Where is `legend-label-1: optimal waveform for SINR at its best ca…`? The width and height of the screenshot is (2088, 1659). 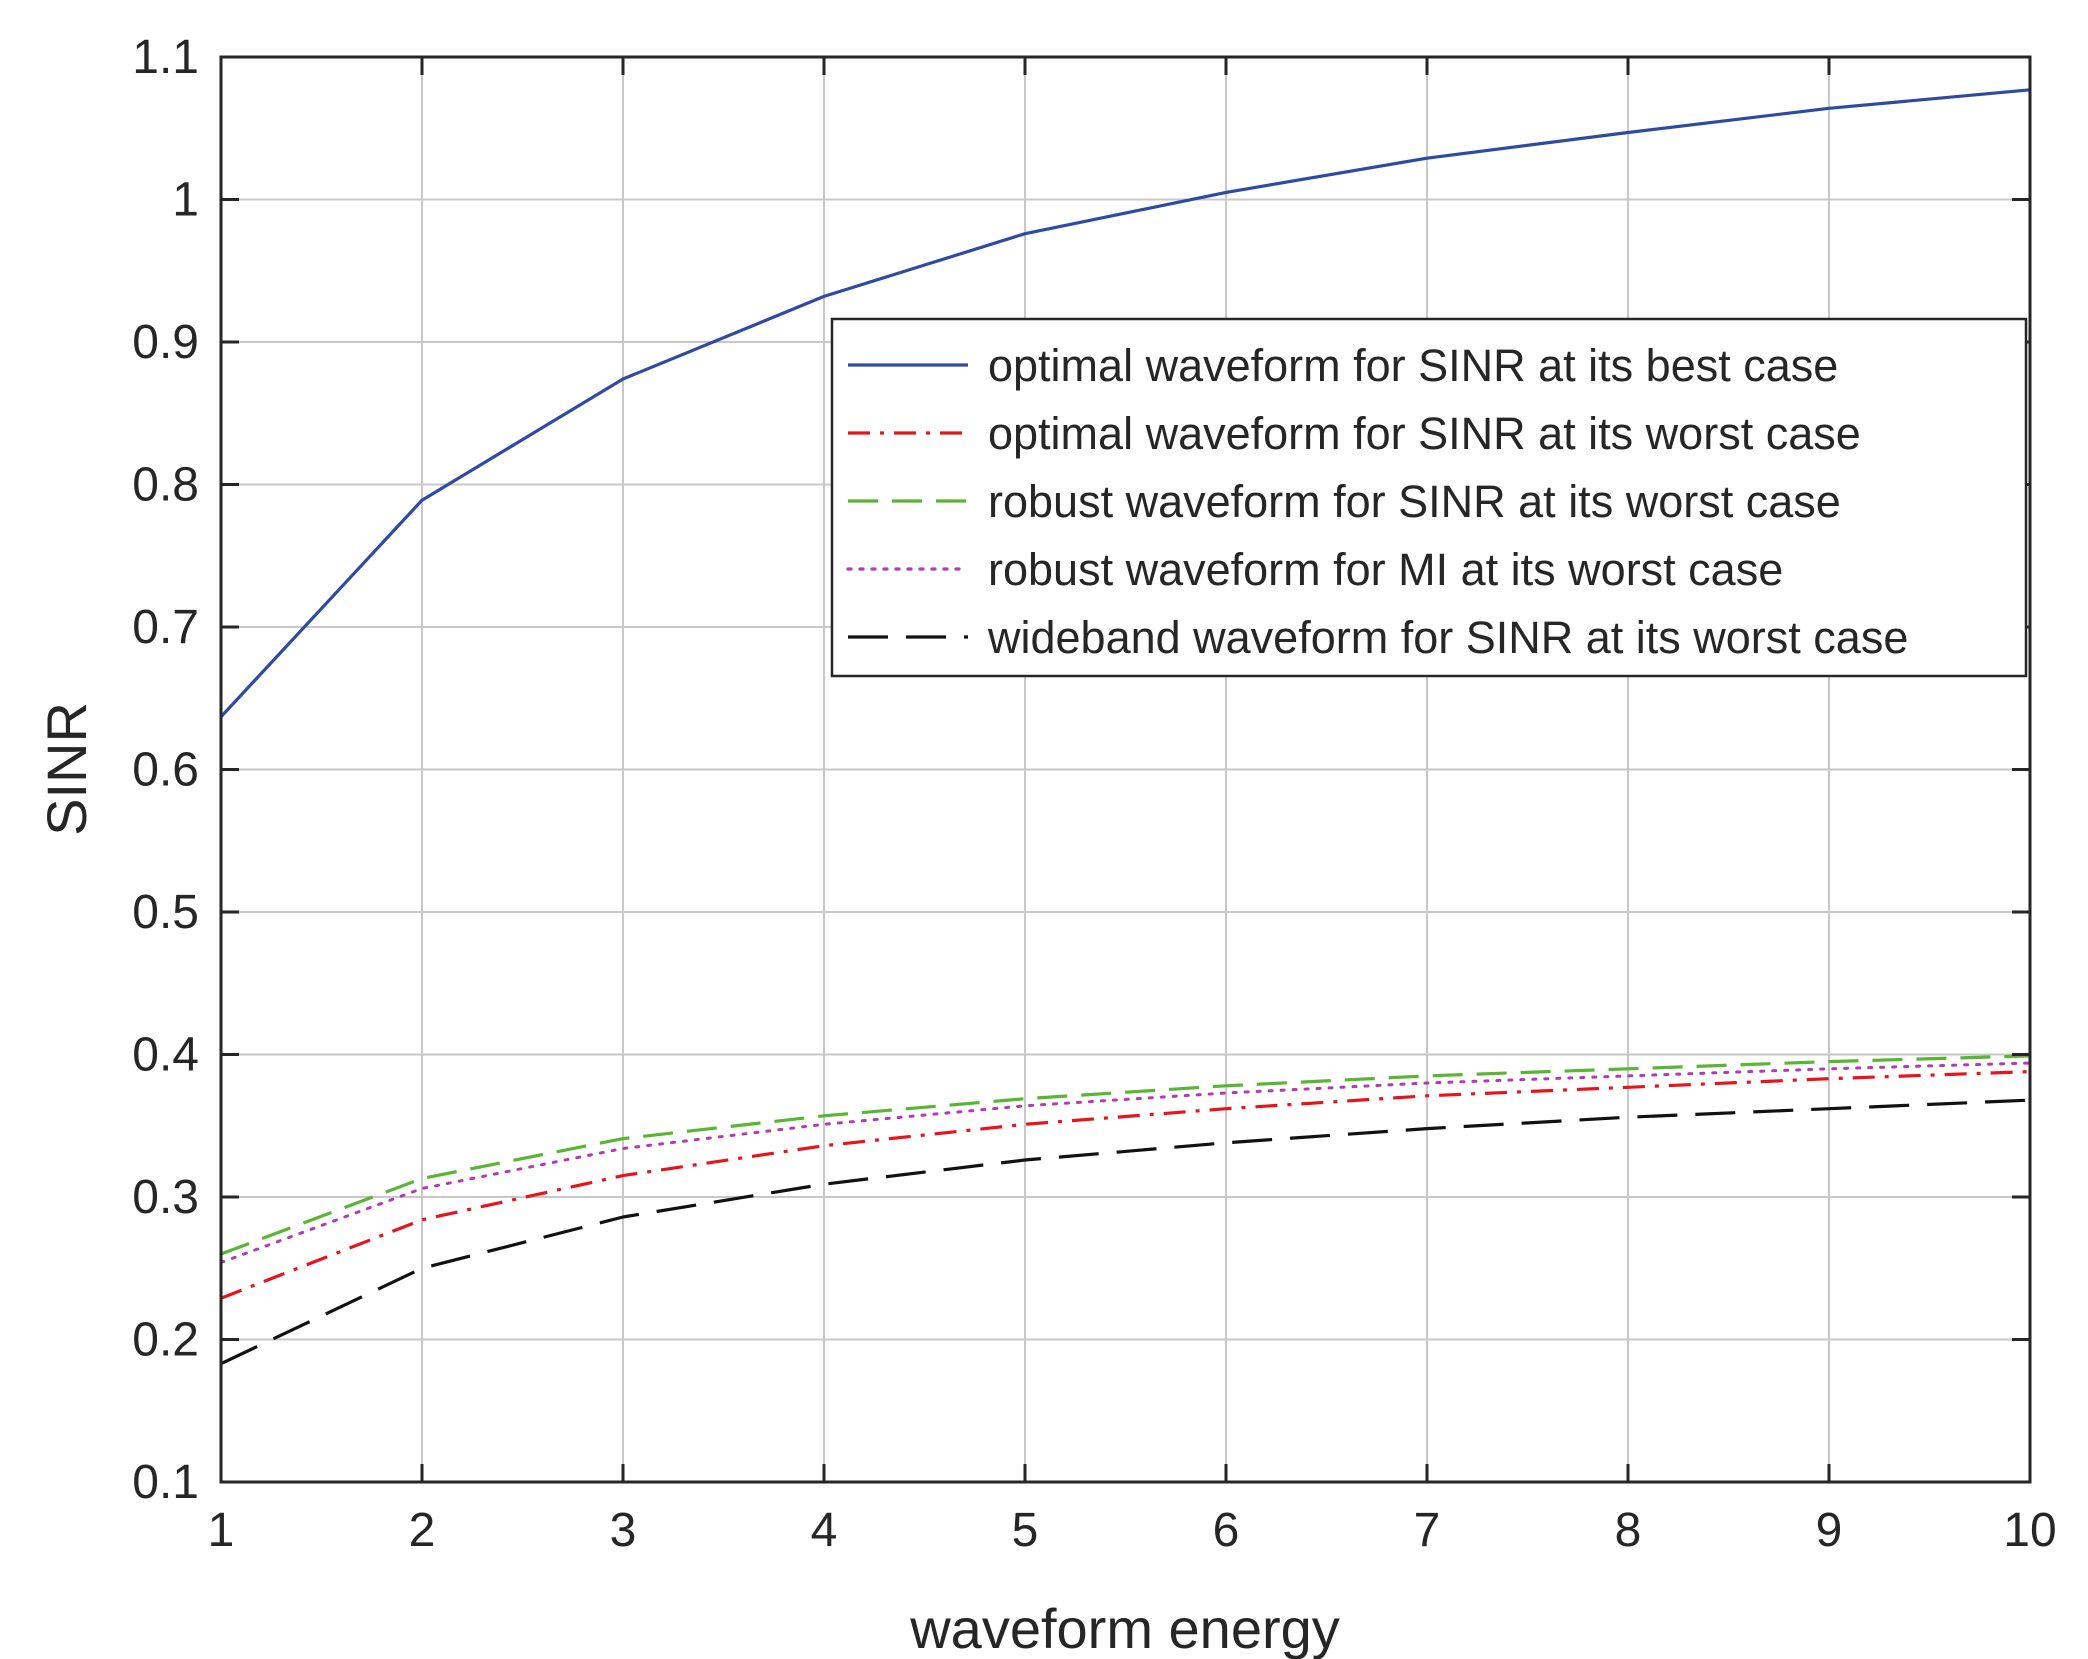
legend-label-1: optimal waveform for SINR at its best ca… is located at coordinates (1413, 365).